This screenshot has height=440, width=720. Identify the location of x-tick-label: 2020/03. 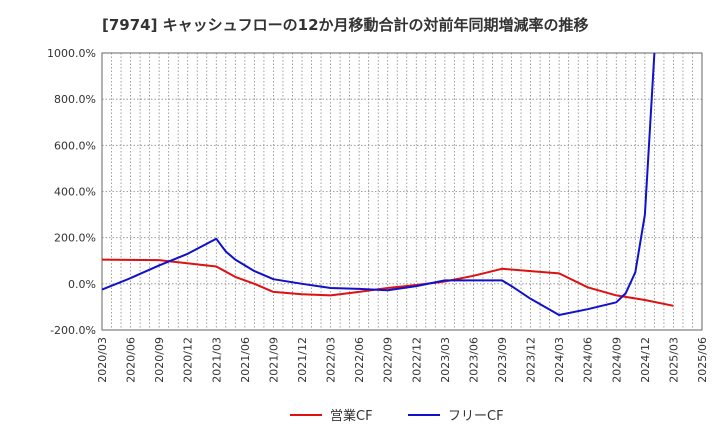
(102, 360).